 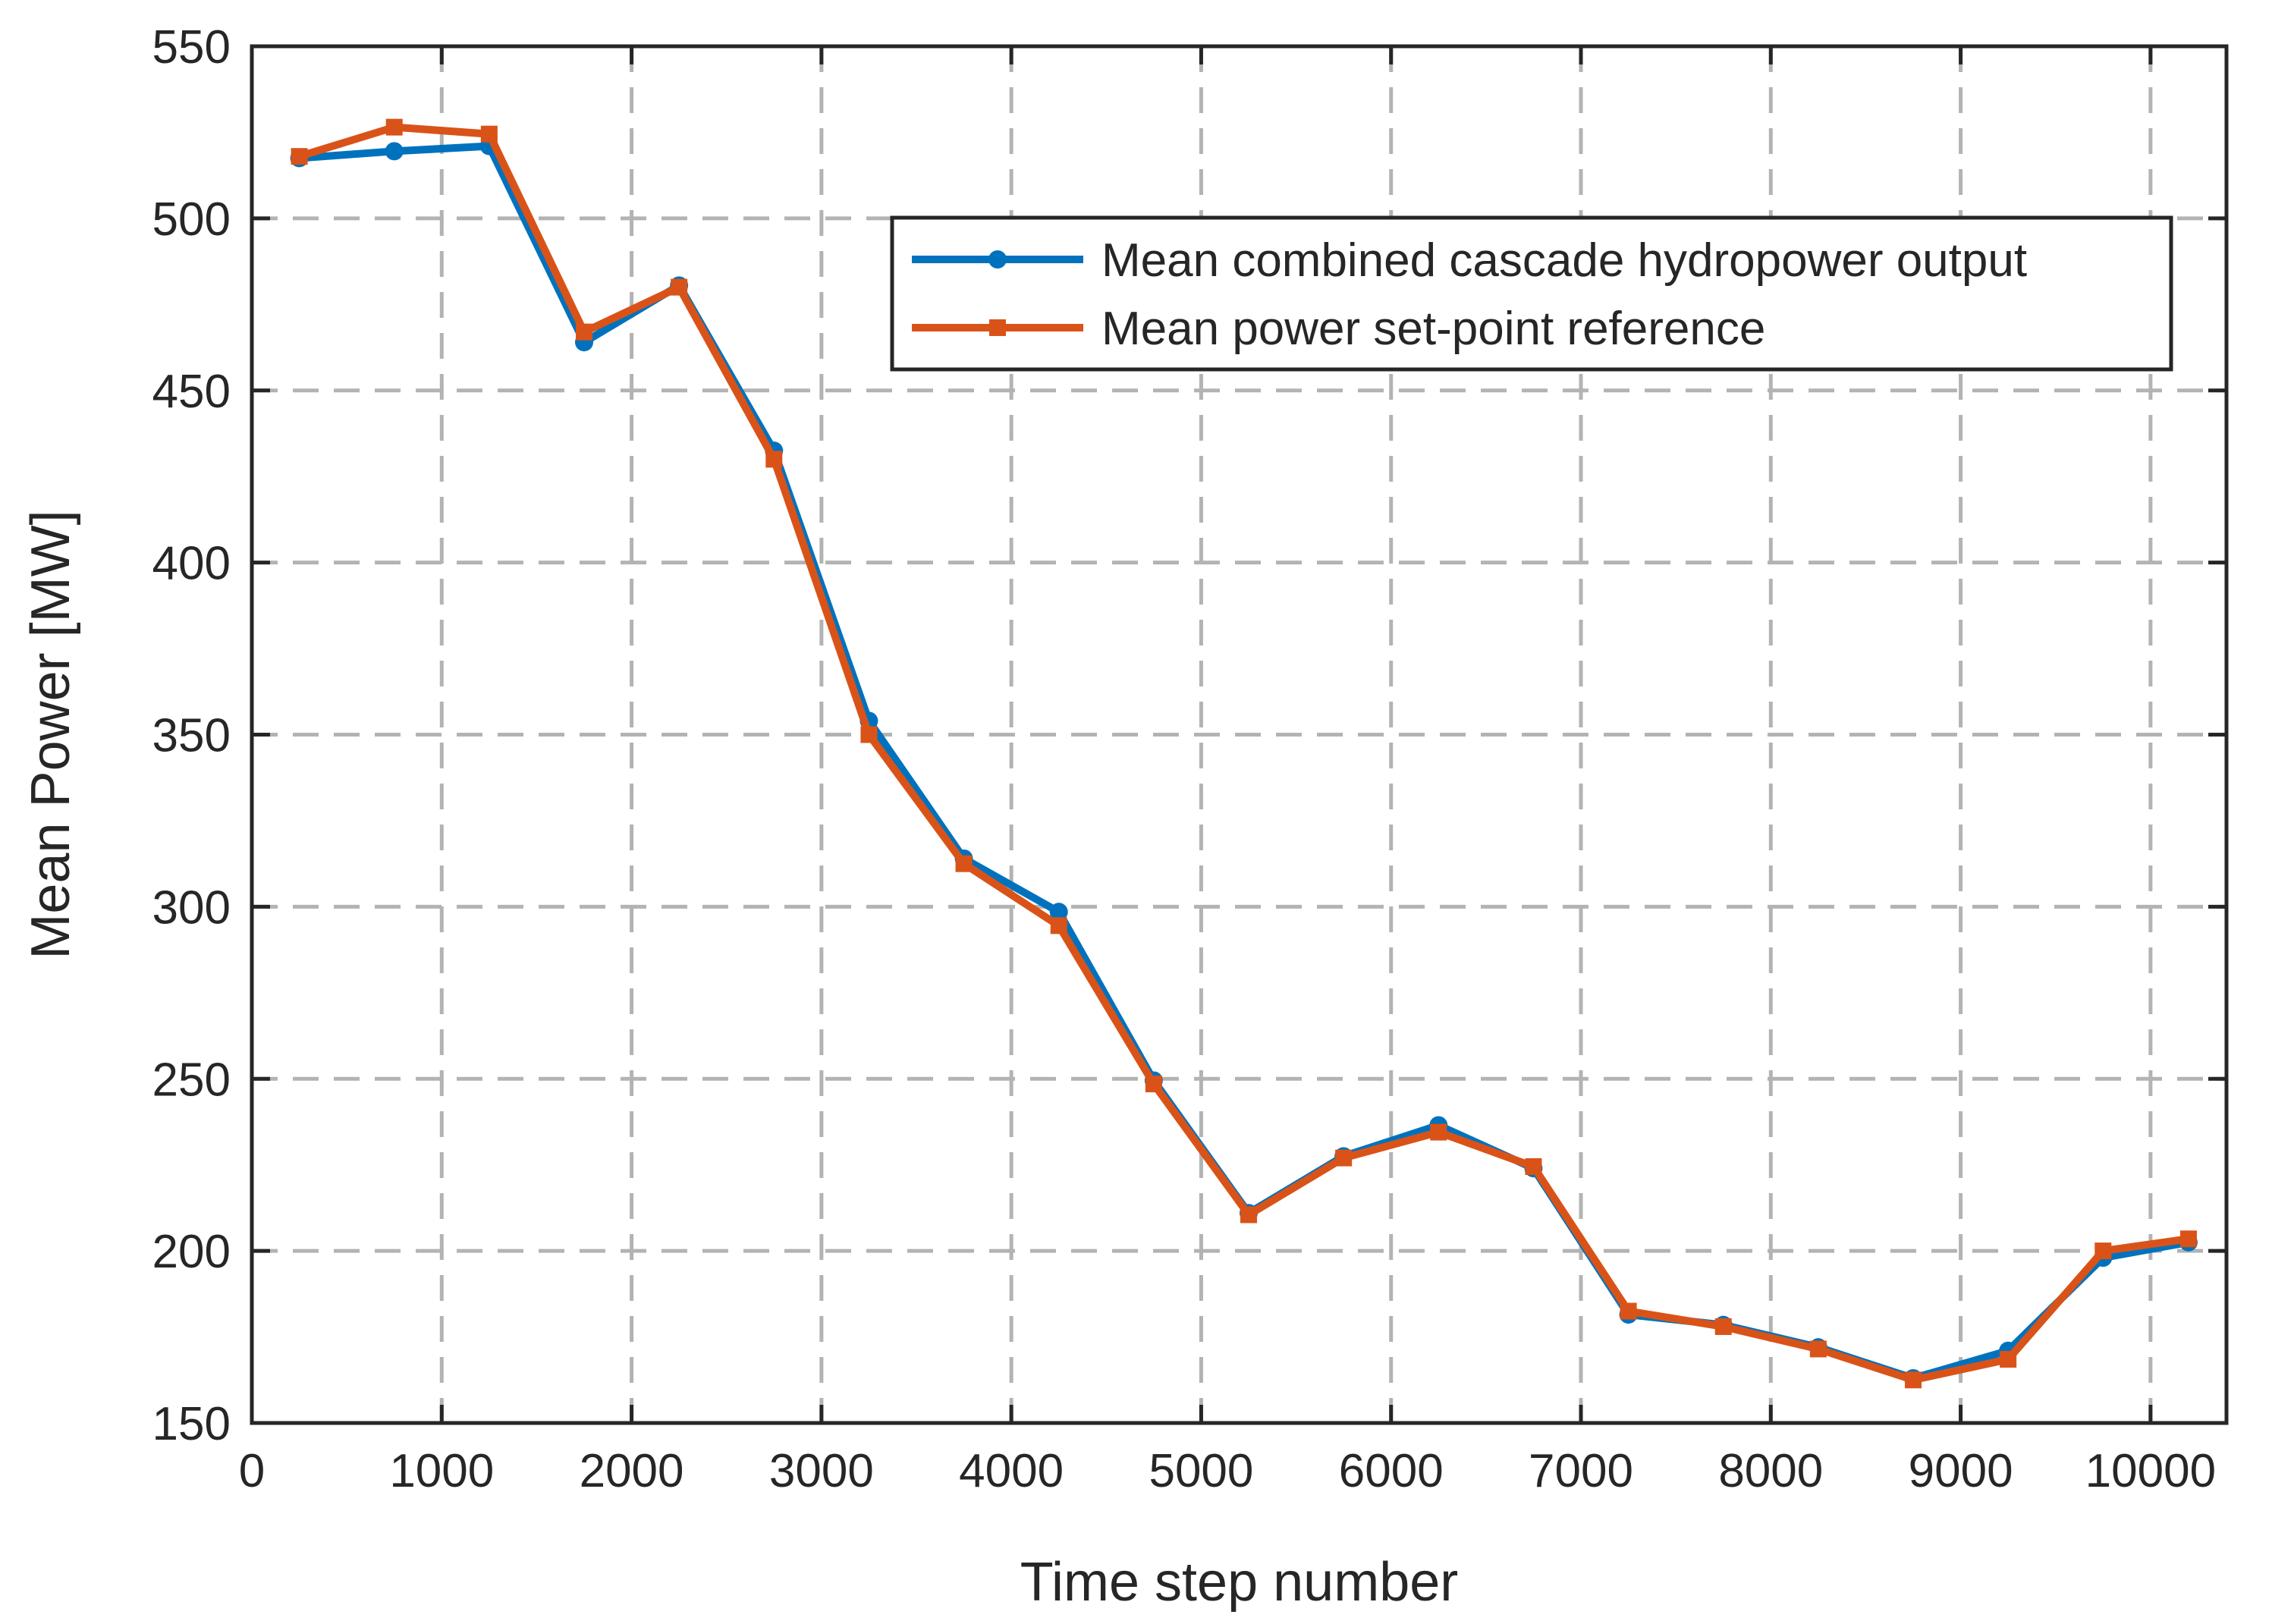 What do you see at coordinates (632, 1471) in the screenshot?
I see `x-tick-label: 2000` at bounding box center [632, 1471].